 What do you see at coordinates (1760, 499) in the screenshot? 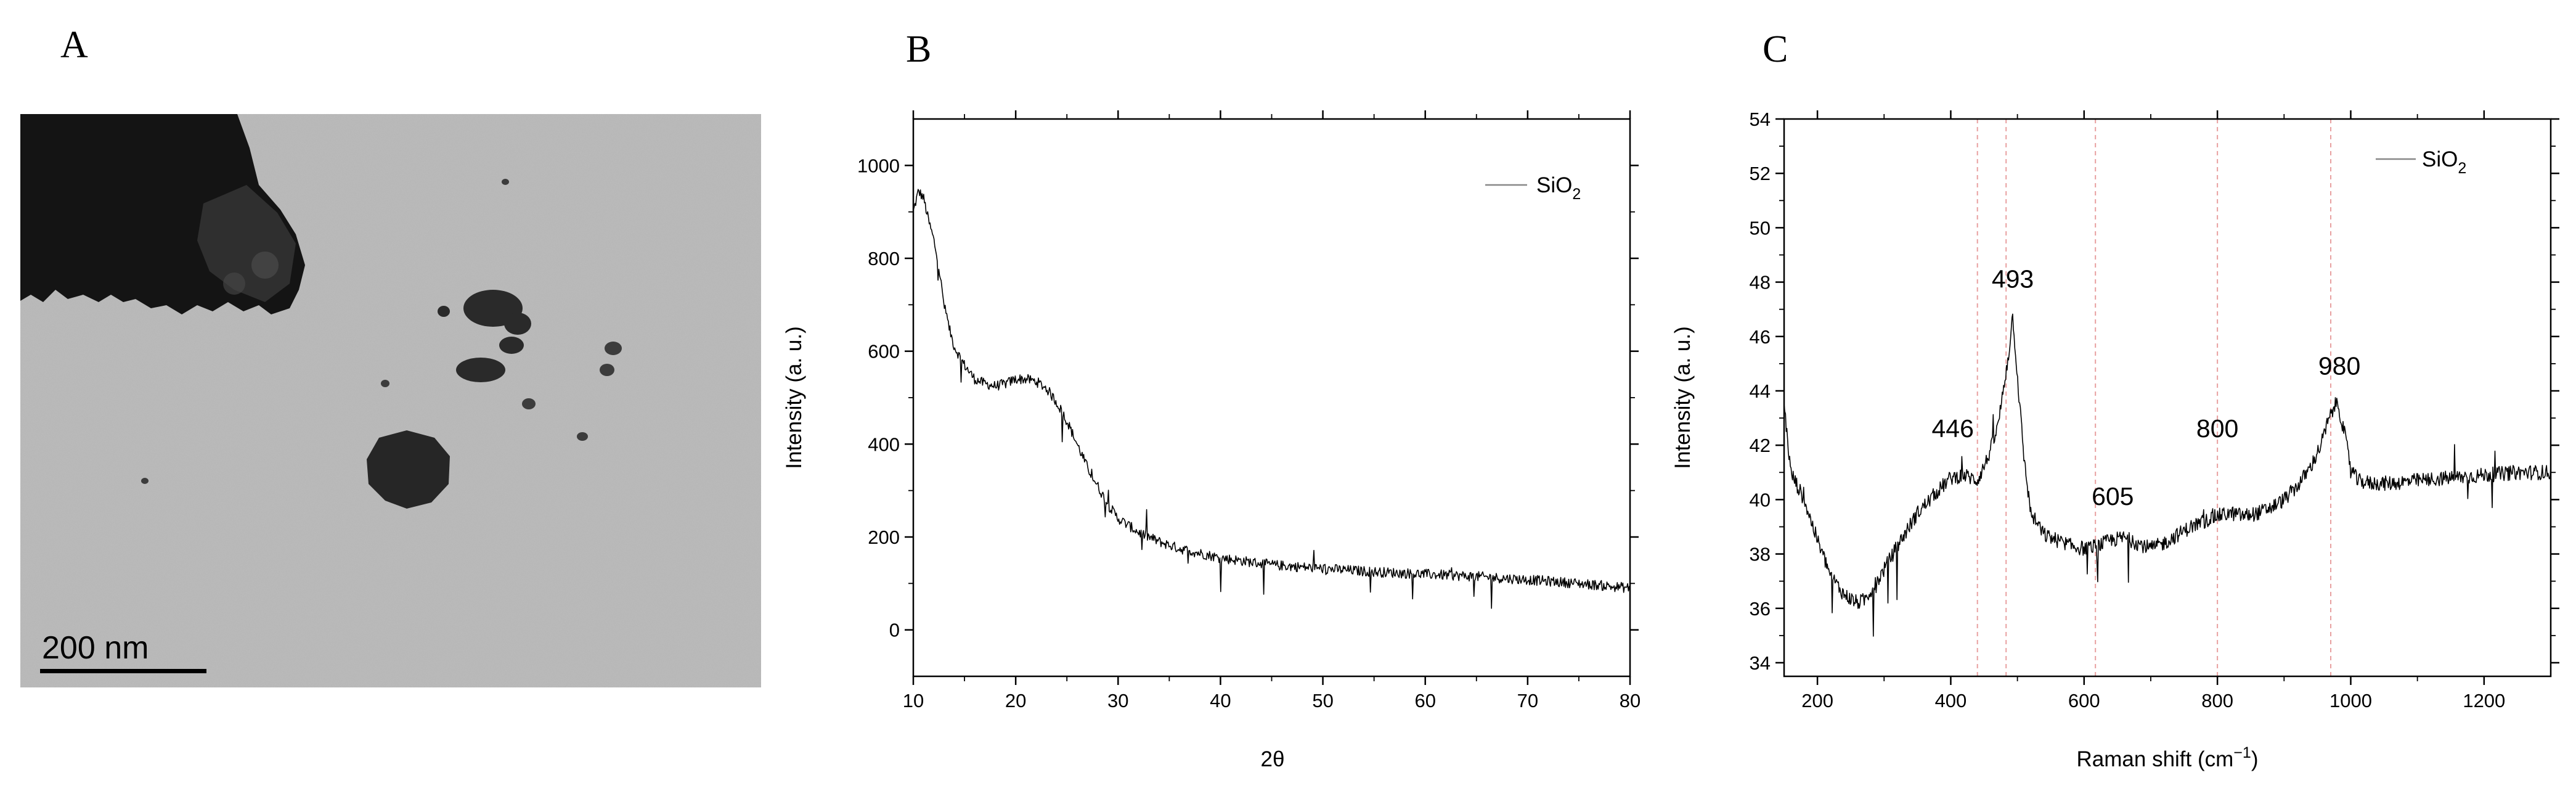
I see `y-tick-label: 40` at bounding box center [1760, 499].